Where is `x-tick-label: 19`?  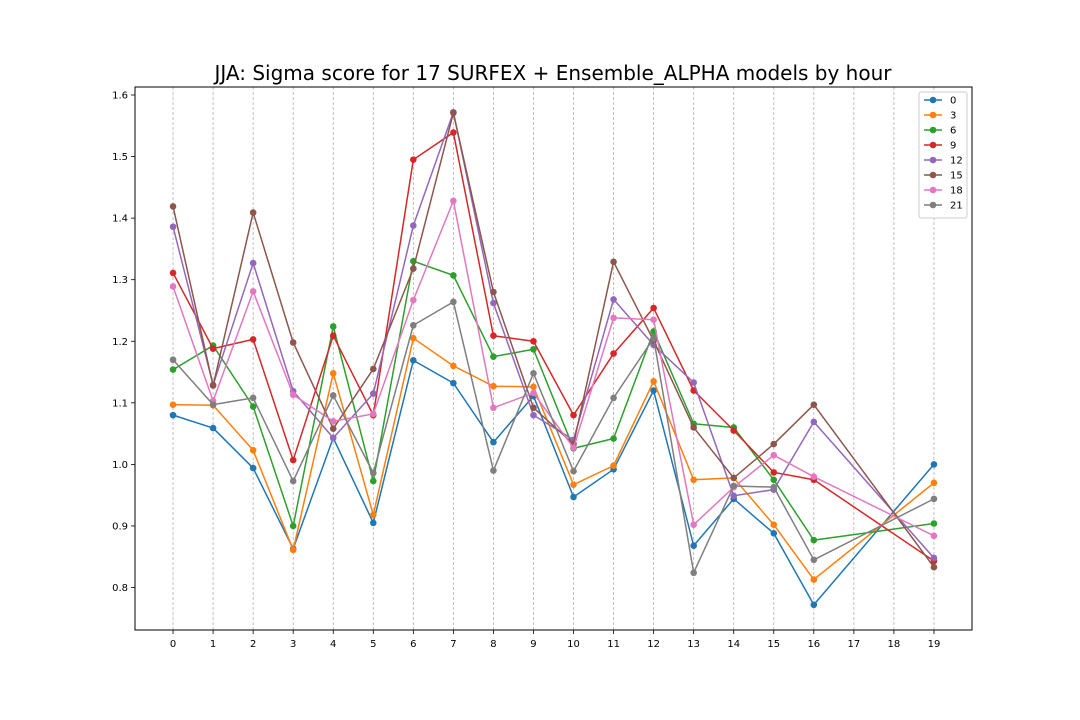
x-tick-label: 19 is located at coordinates (934, 644).